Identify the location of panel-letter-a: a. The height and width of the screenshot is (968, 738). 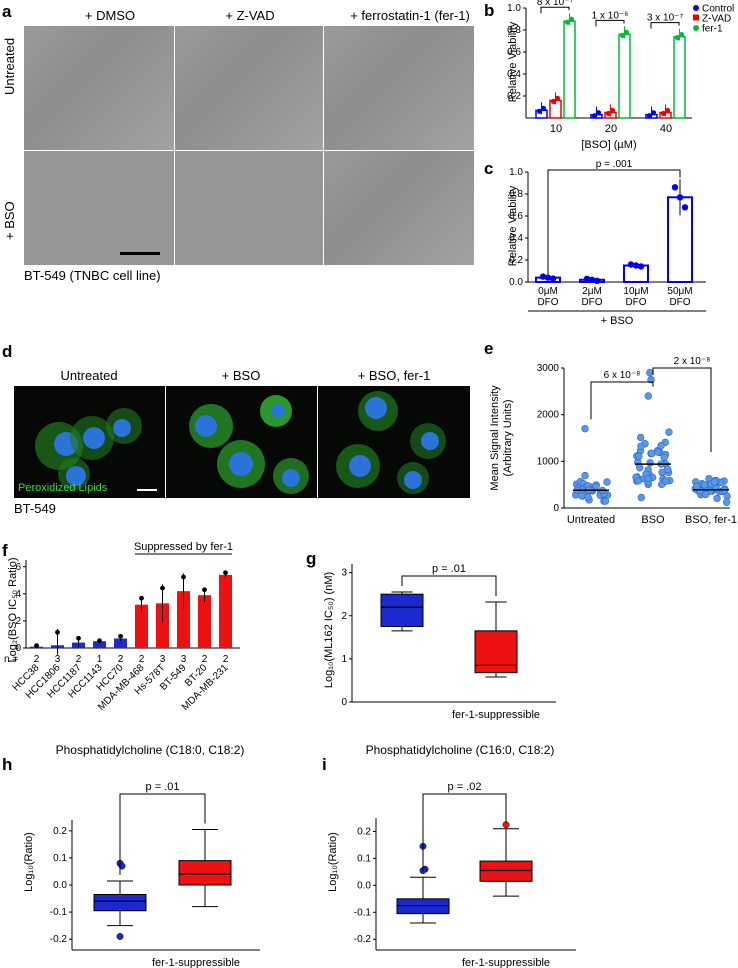
(7, 11).